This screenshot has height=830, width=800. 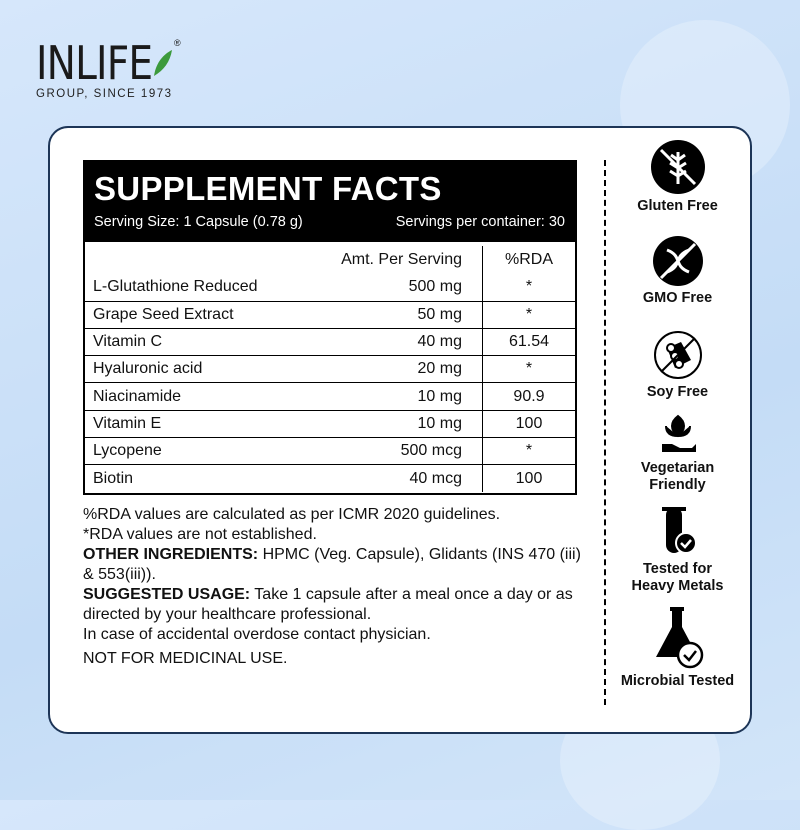 I want to click on badge-heavy-metals: Tested for Heavy Metals, so click(x=677, y=550).